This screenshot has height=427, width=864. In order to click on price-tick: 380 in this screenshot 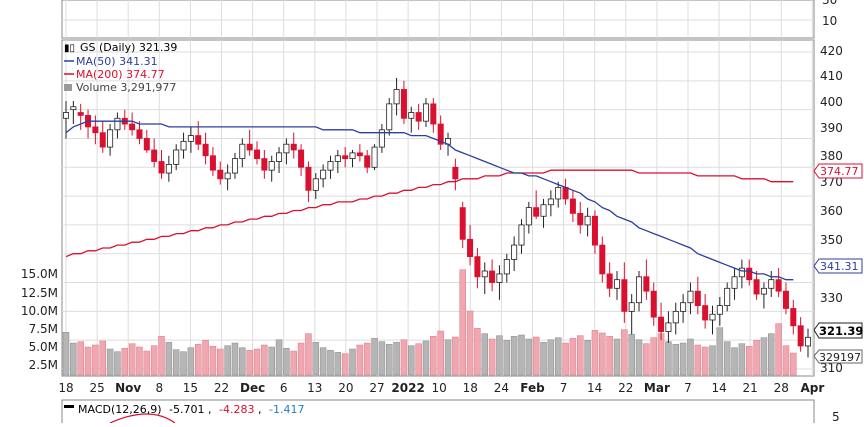, I will do `click(831, 156)`.